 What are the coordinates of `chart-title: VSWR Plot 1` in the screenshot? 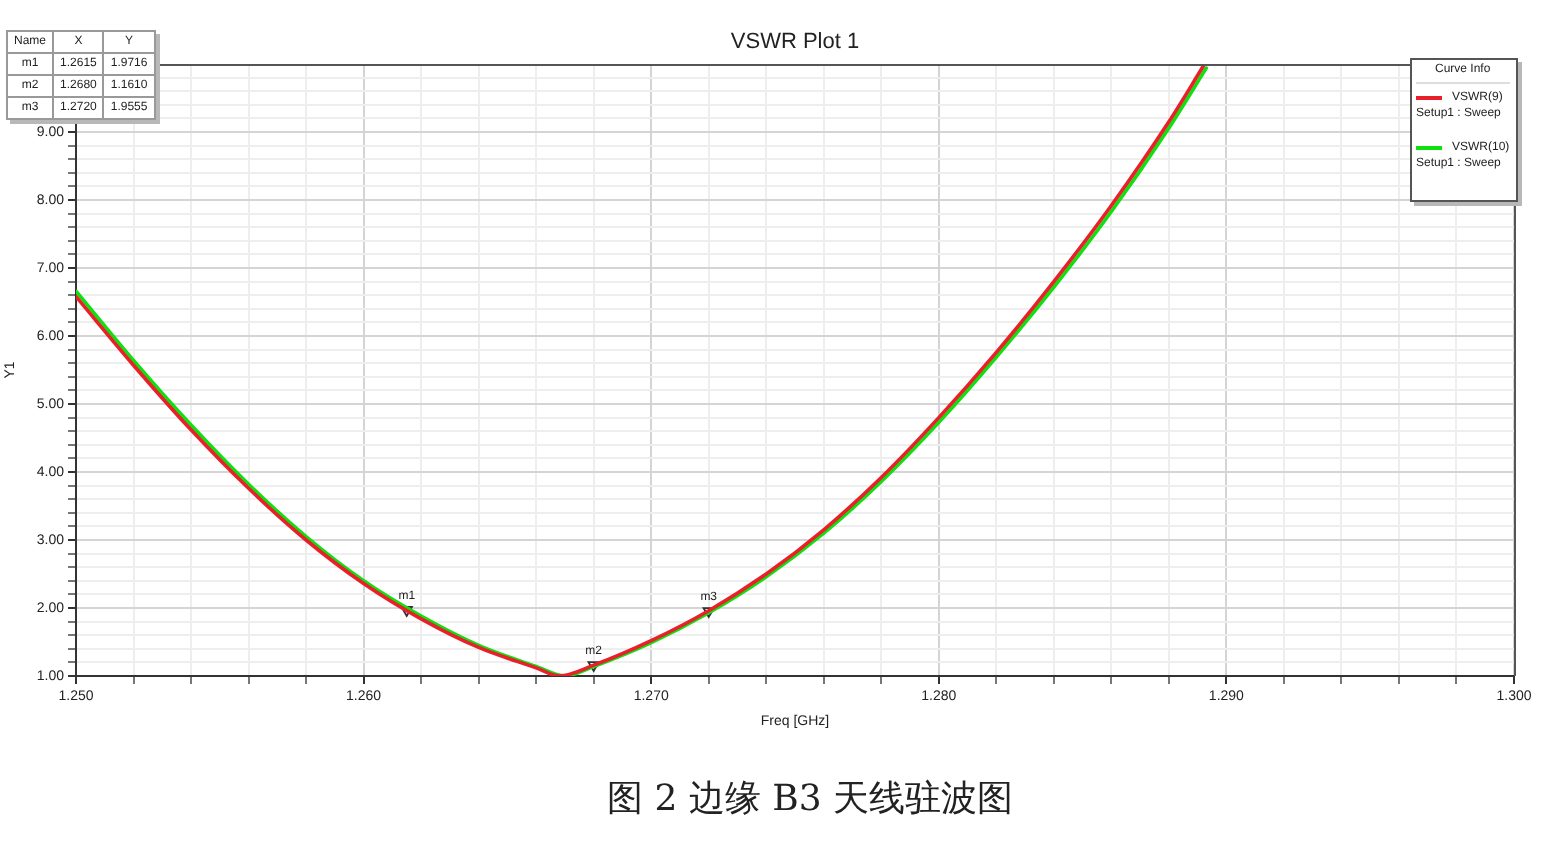 It's located at (795, 42).